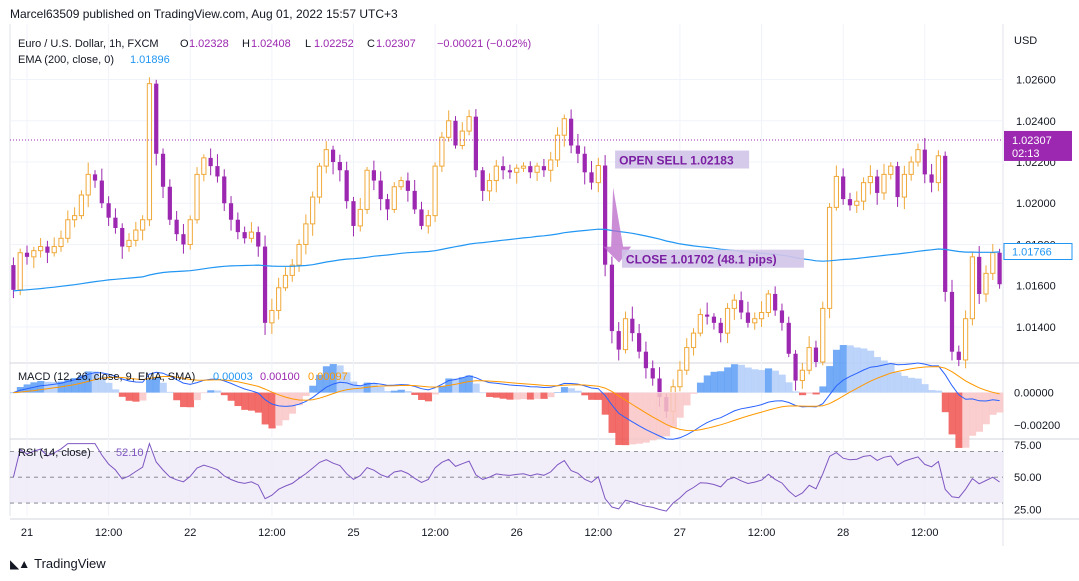 The height and width of the screenshot is (581, 1079). I want to click on last-price-label: 1.02307, so click(1032, 141).